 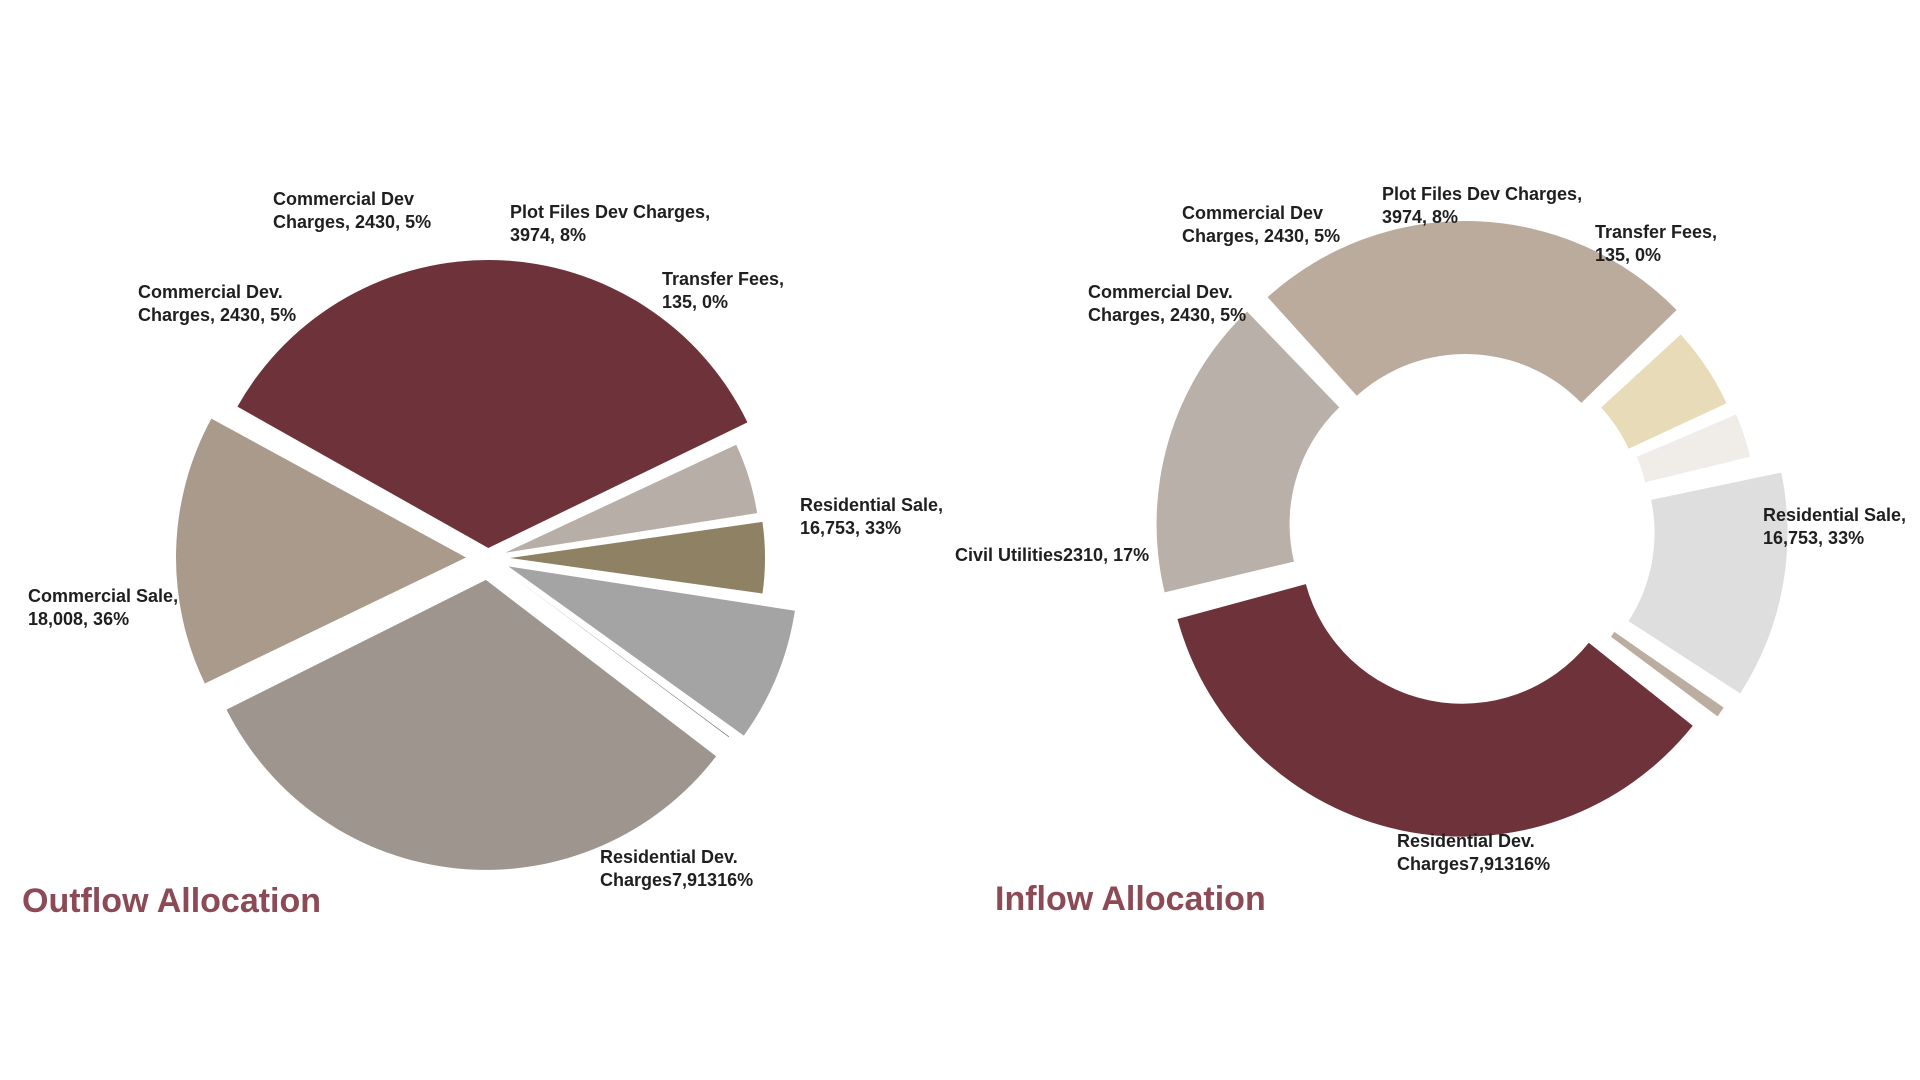 What do you see at coordinates (171, 901) in the screenshot?
I see `outflow-chart-title: Outflow Allocation` at bounding box center [171, 901].